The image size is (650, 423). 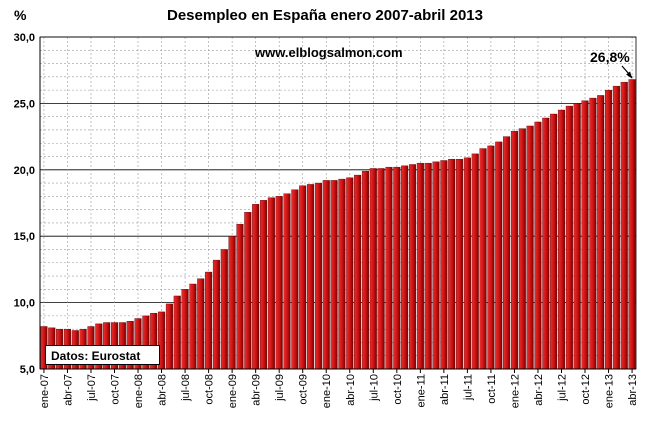 I want to click on x-tick-label: jul-11, so click(x=468, y=387).